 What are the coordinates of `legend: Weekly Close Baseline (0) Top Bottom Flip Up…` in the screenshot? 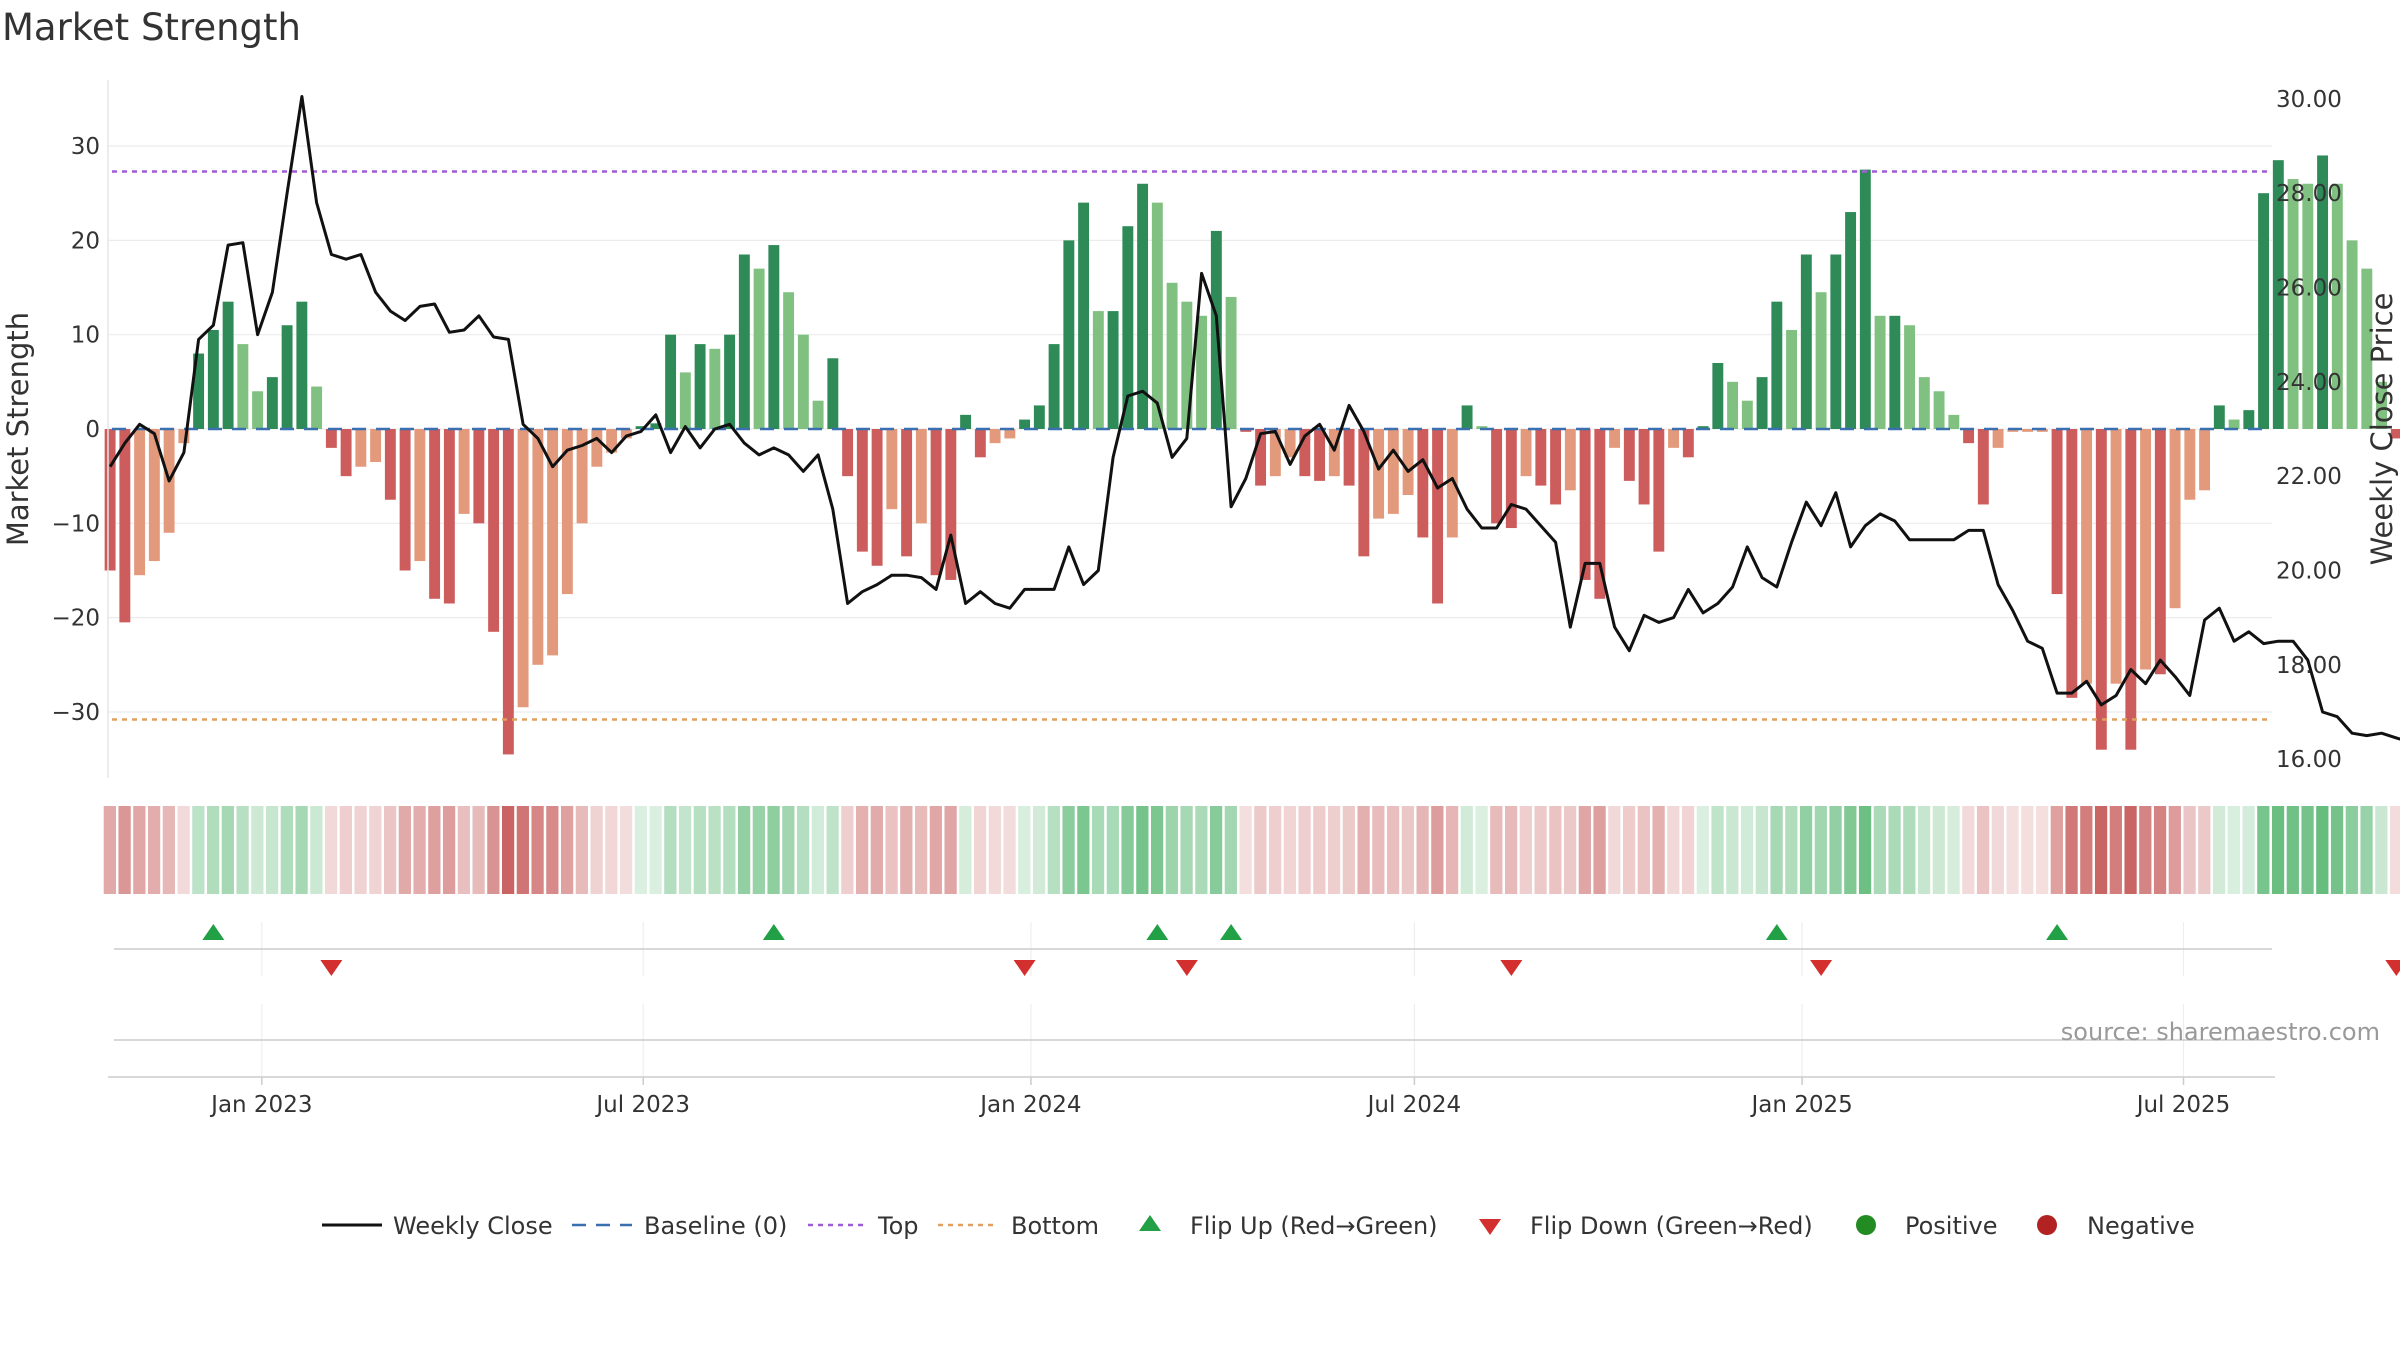 It's located at (1258, 1226).